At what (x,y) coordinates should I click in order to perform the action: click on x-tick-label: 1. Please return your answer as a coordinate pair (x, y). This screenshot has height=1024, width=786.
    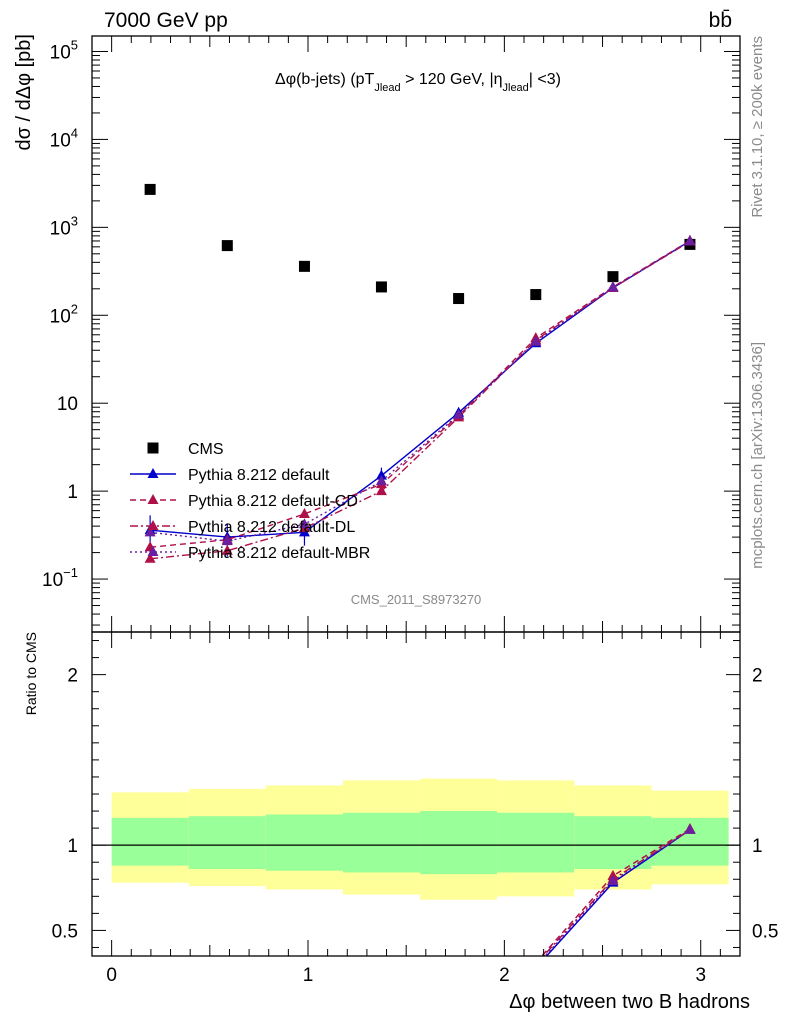
    Looking at the image, I should click on (308, 975).